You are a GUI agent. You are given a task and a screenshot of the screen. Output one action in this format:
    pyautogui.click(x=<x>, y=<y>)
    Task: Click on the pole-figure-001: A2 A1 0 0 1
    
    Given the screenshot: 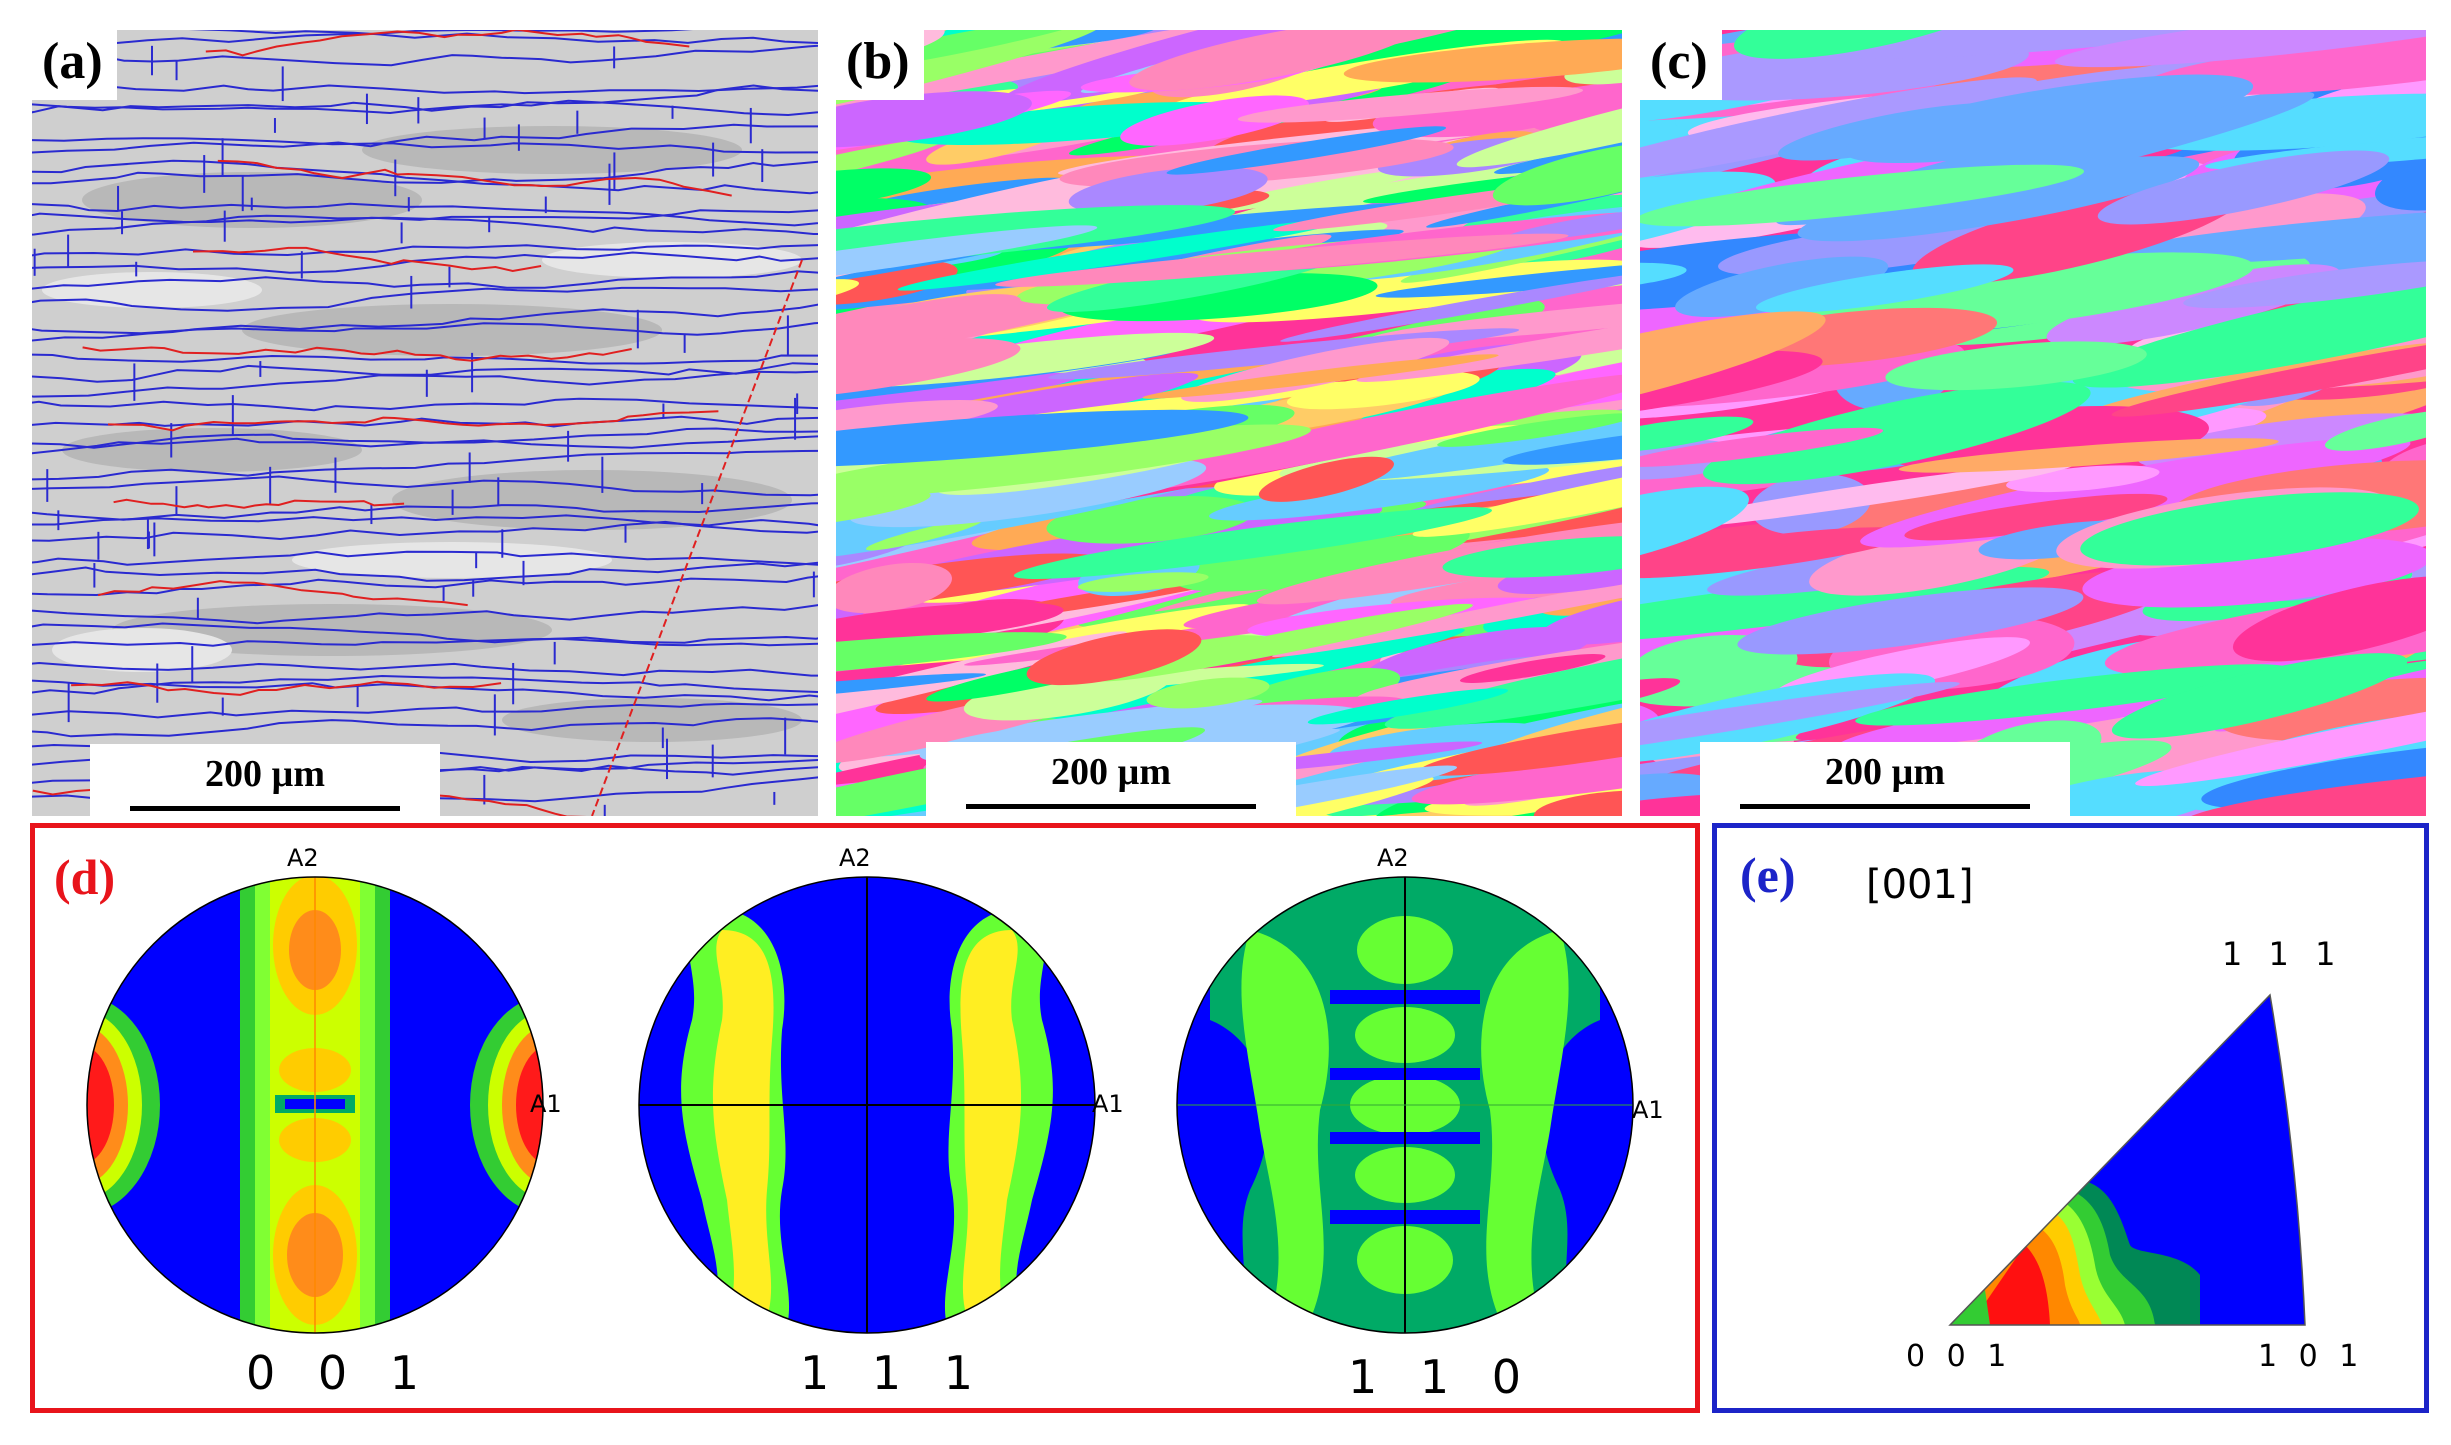 What is the action you would take?
    pyautogui.click(x=321, y=1123)
    